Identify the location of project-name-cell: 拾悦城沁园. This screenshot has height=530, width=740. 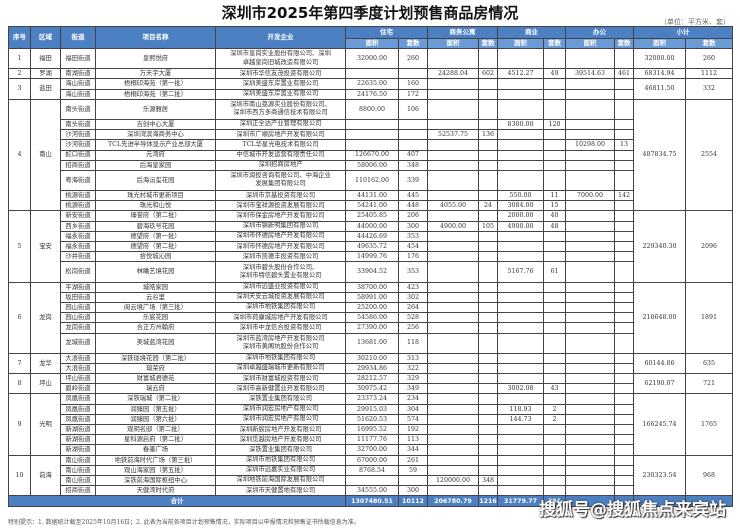
(155, 257).